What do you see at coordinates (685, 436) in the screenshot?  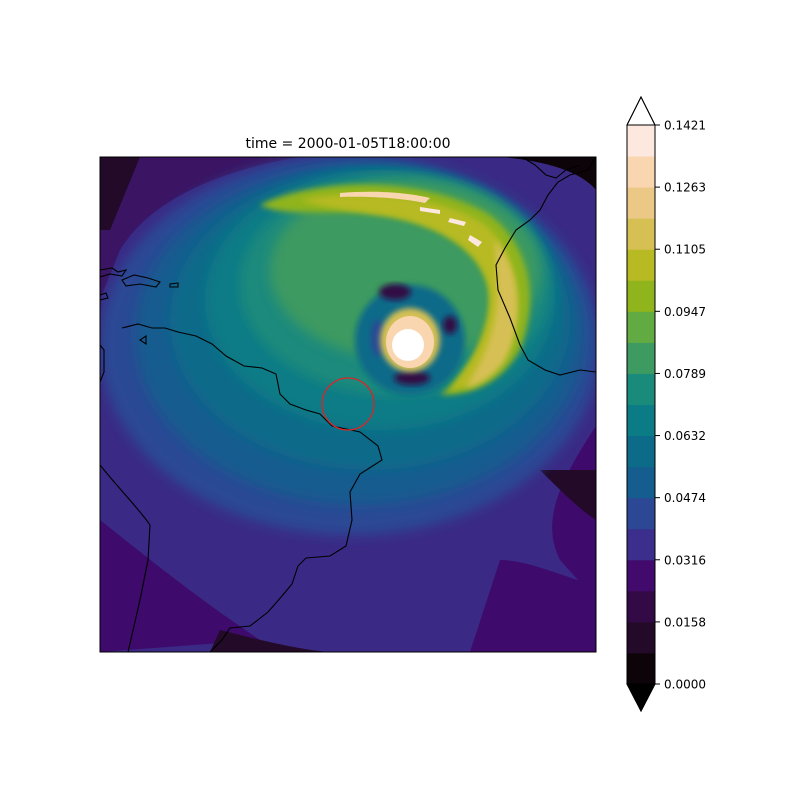 I see `colorbar-tick-label: 0.0632` at bounding box center [685, 436].